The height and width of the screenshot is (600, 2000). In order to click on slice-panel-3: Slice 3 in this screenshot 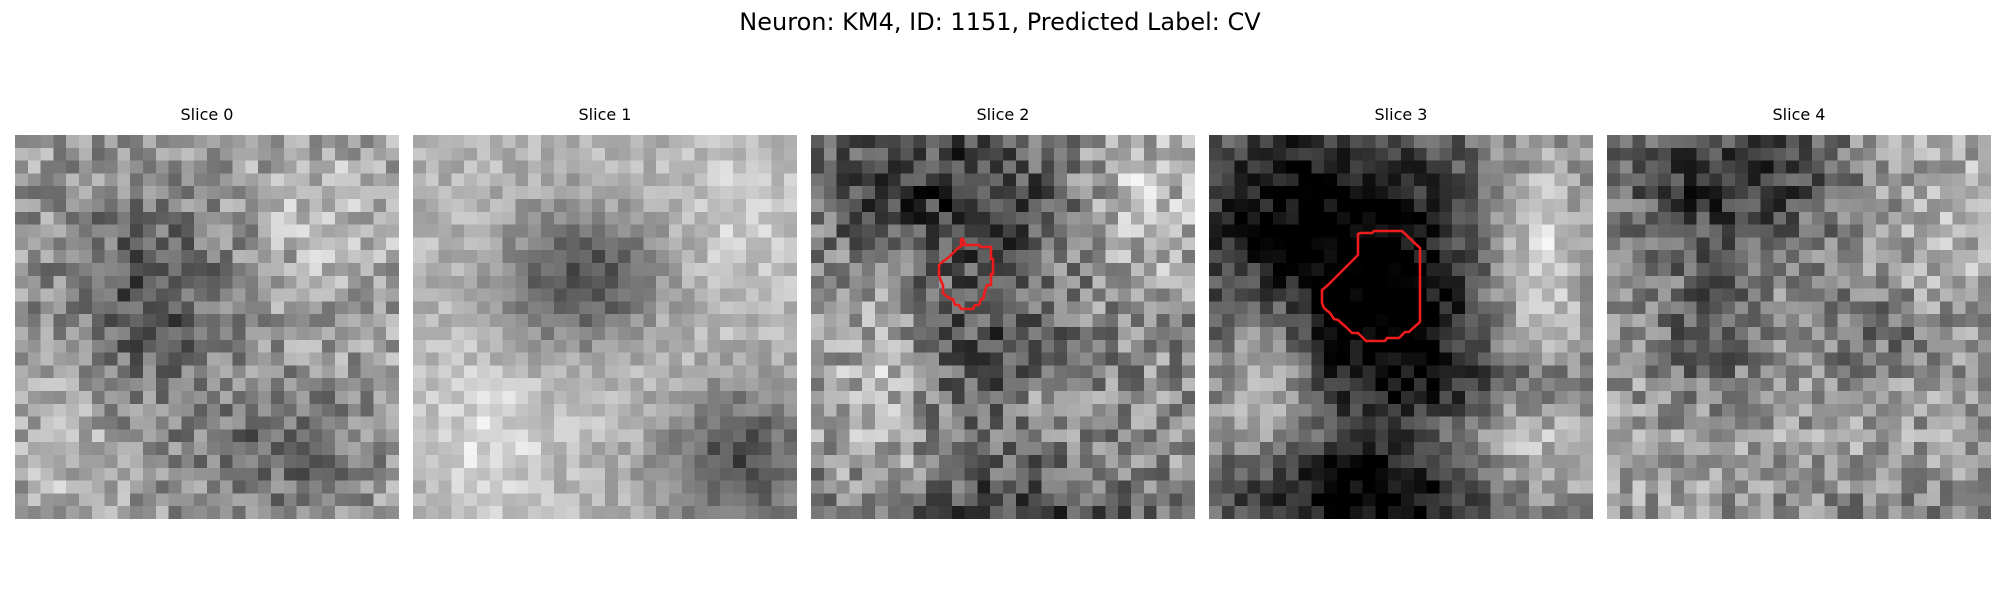, I will do `click(1401, 312)`.